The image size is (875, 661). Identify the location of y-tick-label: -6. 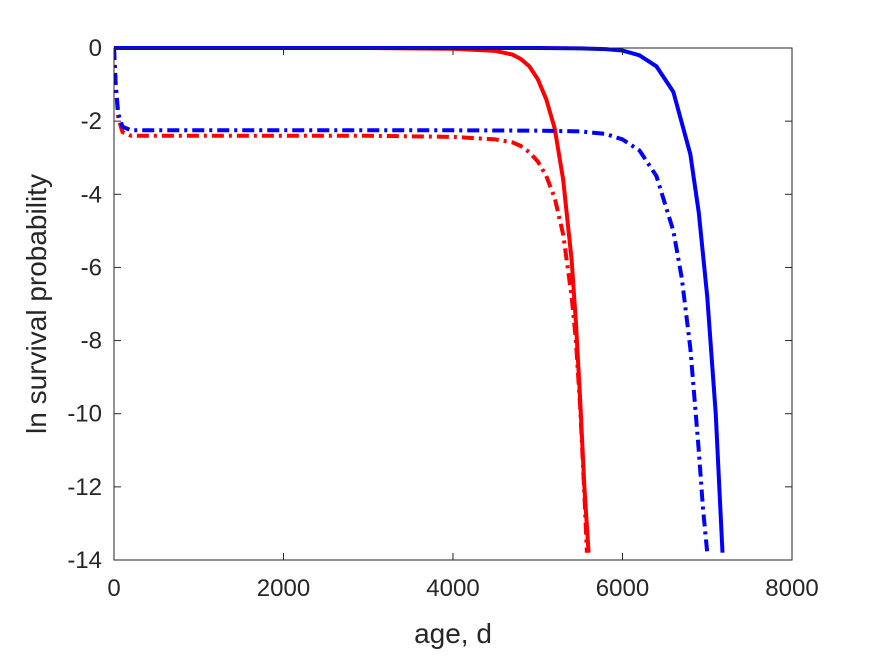
(91, 267).